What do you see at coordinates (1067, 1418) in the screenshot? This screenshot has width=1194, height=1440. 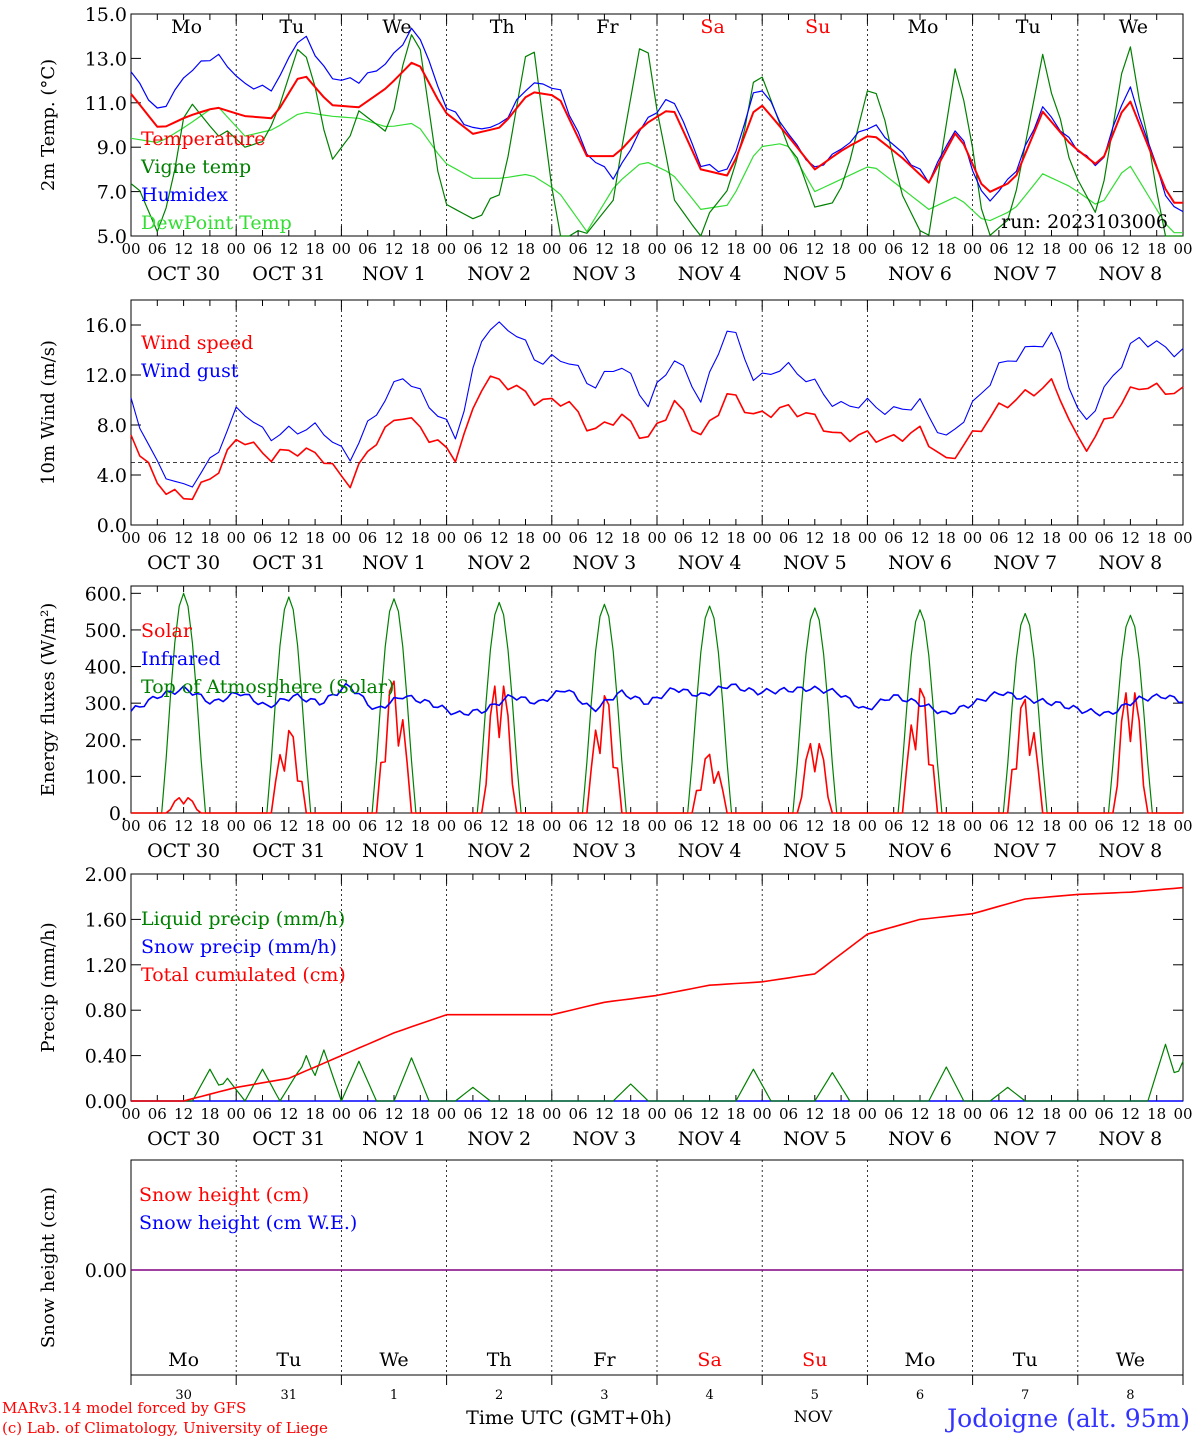 I see `station-label: Jodoigne (alt. 95m)` at bounding box center [1067, 1418].